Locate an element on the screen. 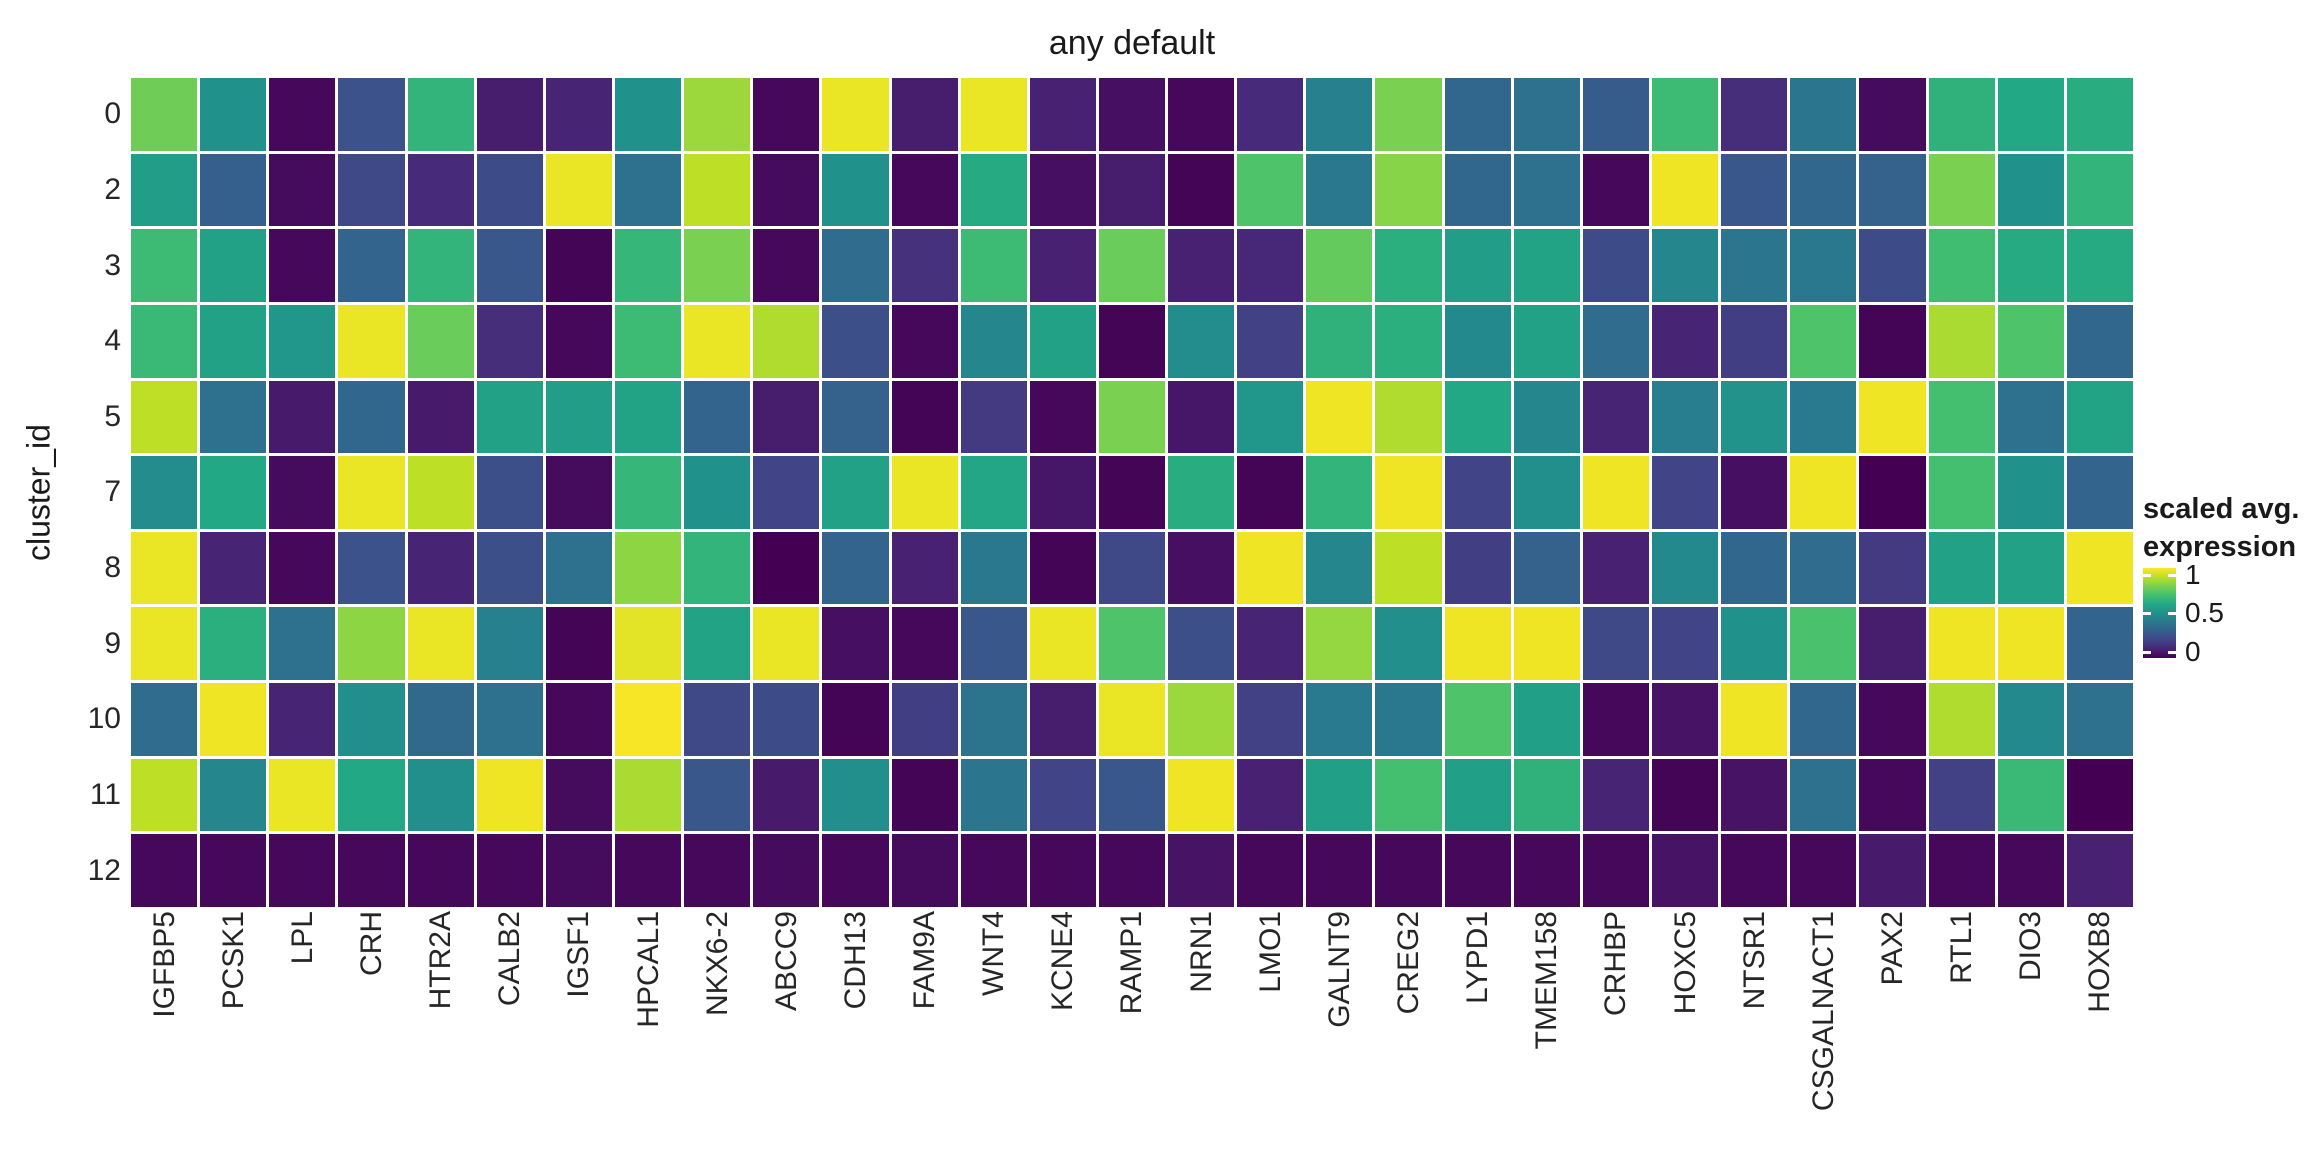  legend-tick-label: 0.5 is located at coordinates (2204, 612).